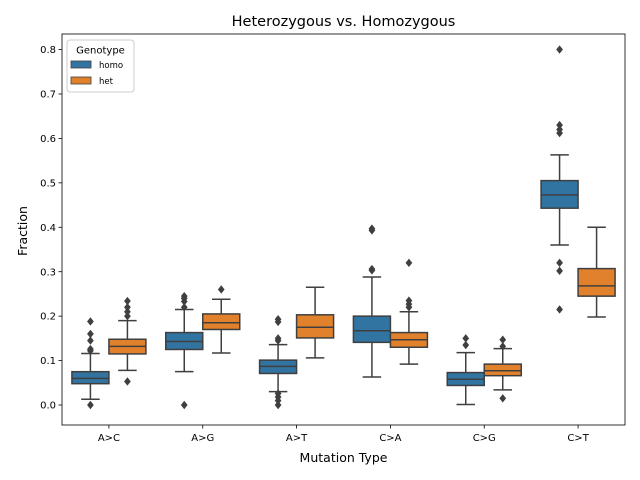 The height and width of the screenshot is (480, 640). I want to click on legend-items: homo het, so click(96, 73).